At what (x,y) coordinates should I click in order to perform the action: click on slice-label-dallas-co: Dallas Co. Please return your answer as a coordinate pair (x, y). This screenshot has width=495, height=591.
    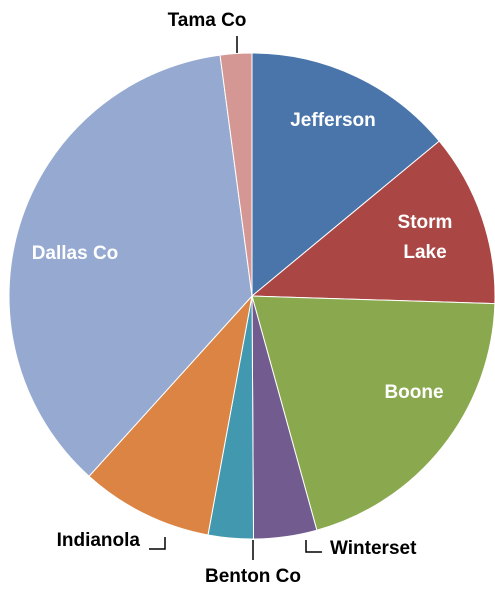
    Looking at the image, I should click on (75, 253).